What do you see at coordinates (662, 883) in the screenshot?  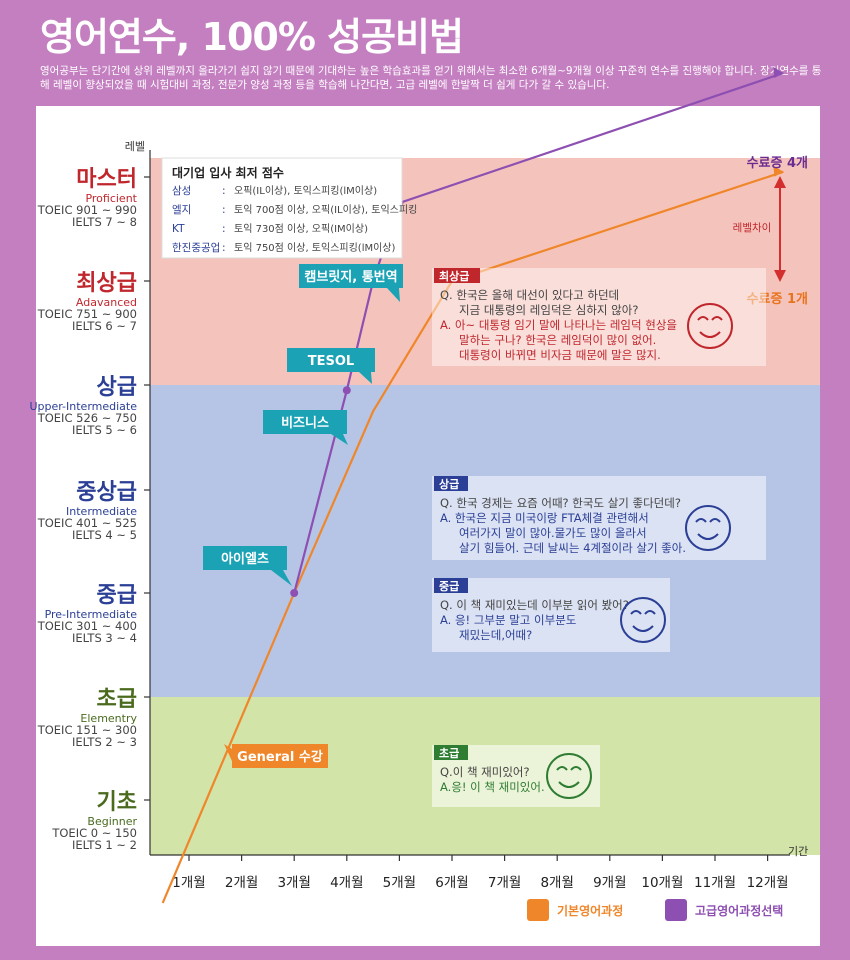 I see `month-label: 10개월` at bounding box center [662, 883].